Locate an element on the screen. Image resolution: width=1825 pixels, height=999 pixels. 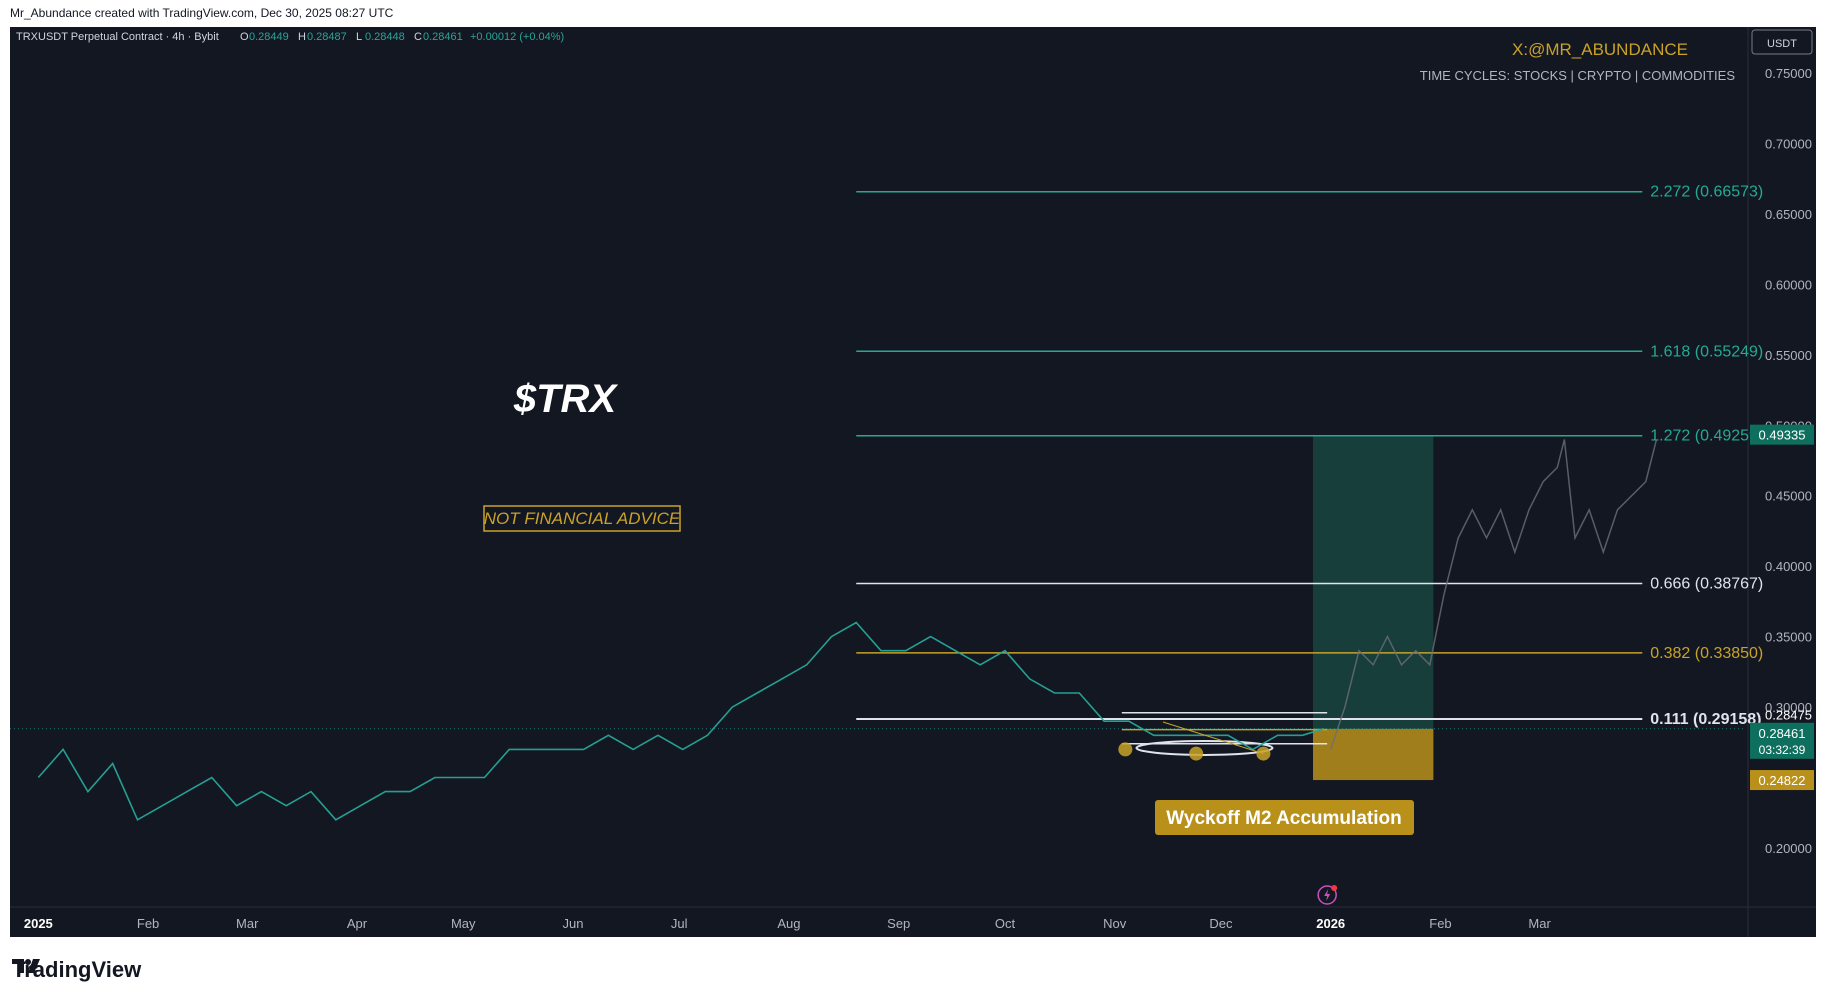
time-tick-12: 2026 is located at coordinates (1330, 923).